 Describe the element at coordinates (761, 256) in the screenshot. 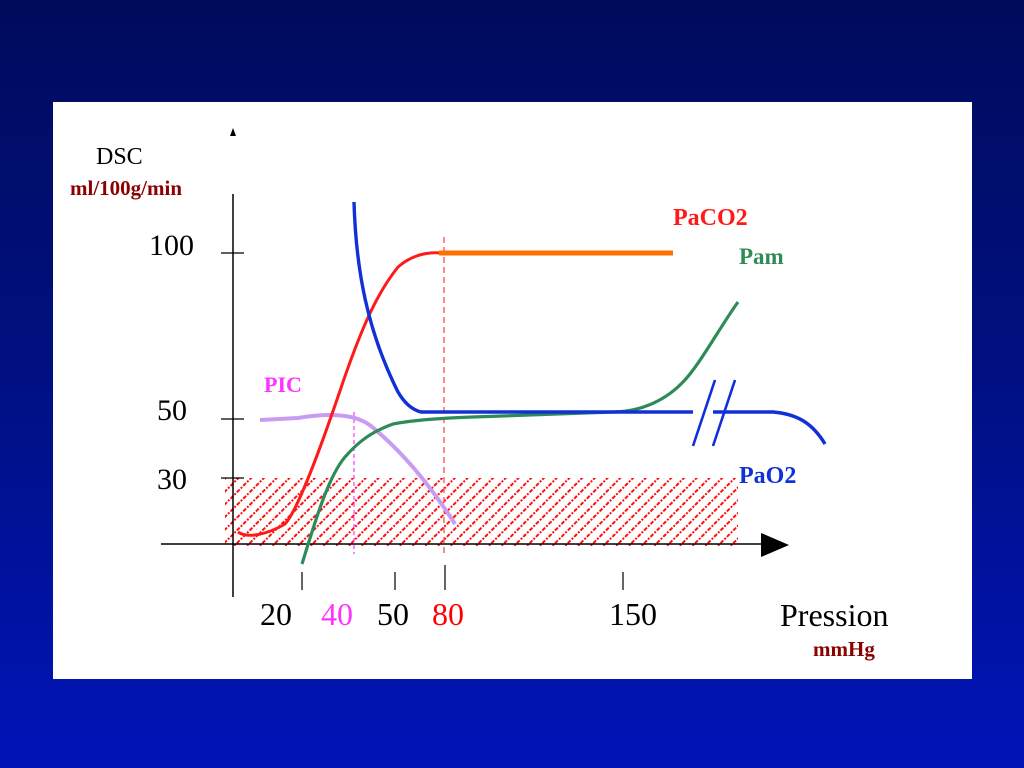

I see `series-label-pam: Pam` at that location.